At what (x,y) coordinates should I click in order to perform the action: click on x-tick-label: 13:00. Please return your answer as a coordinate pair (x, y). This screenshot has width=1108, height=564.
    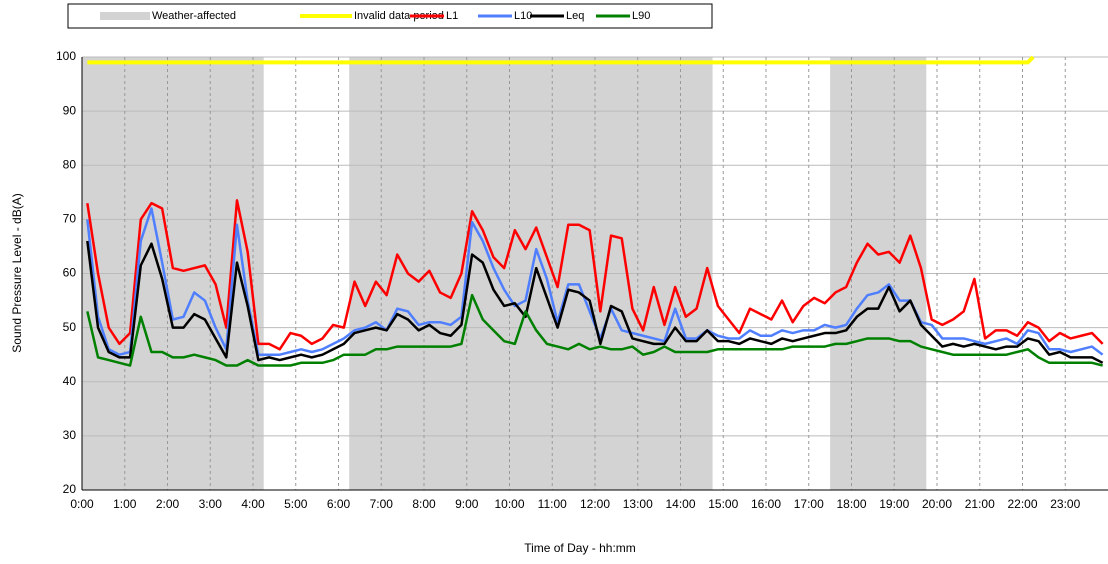
    Looking at the image, I should click on (638, 504).